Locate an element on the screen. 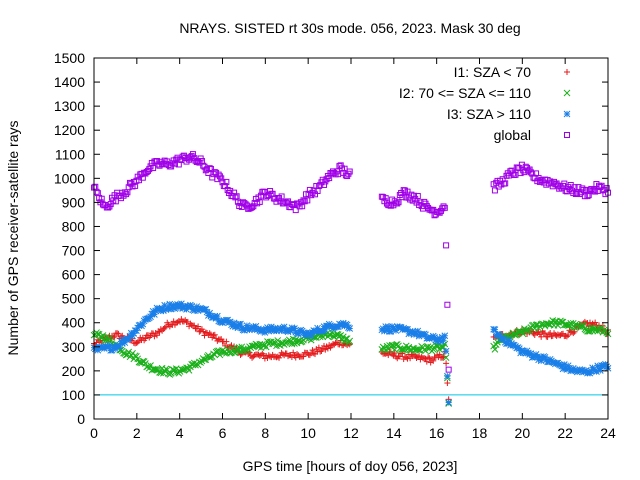 The image size is (640, 480). y-tick-label: 0 is located at coordinates (81, 419).